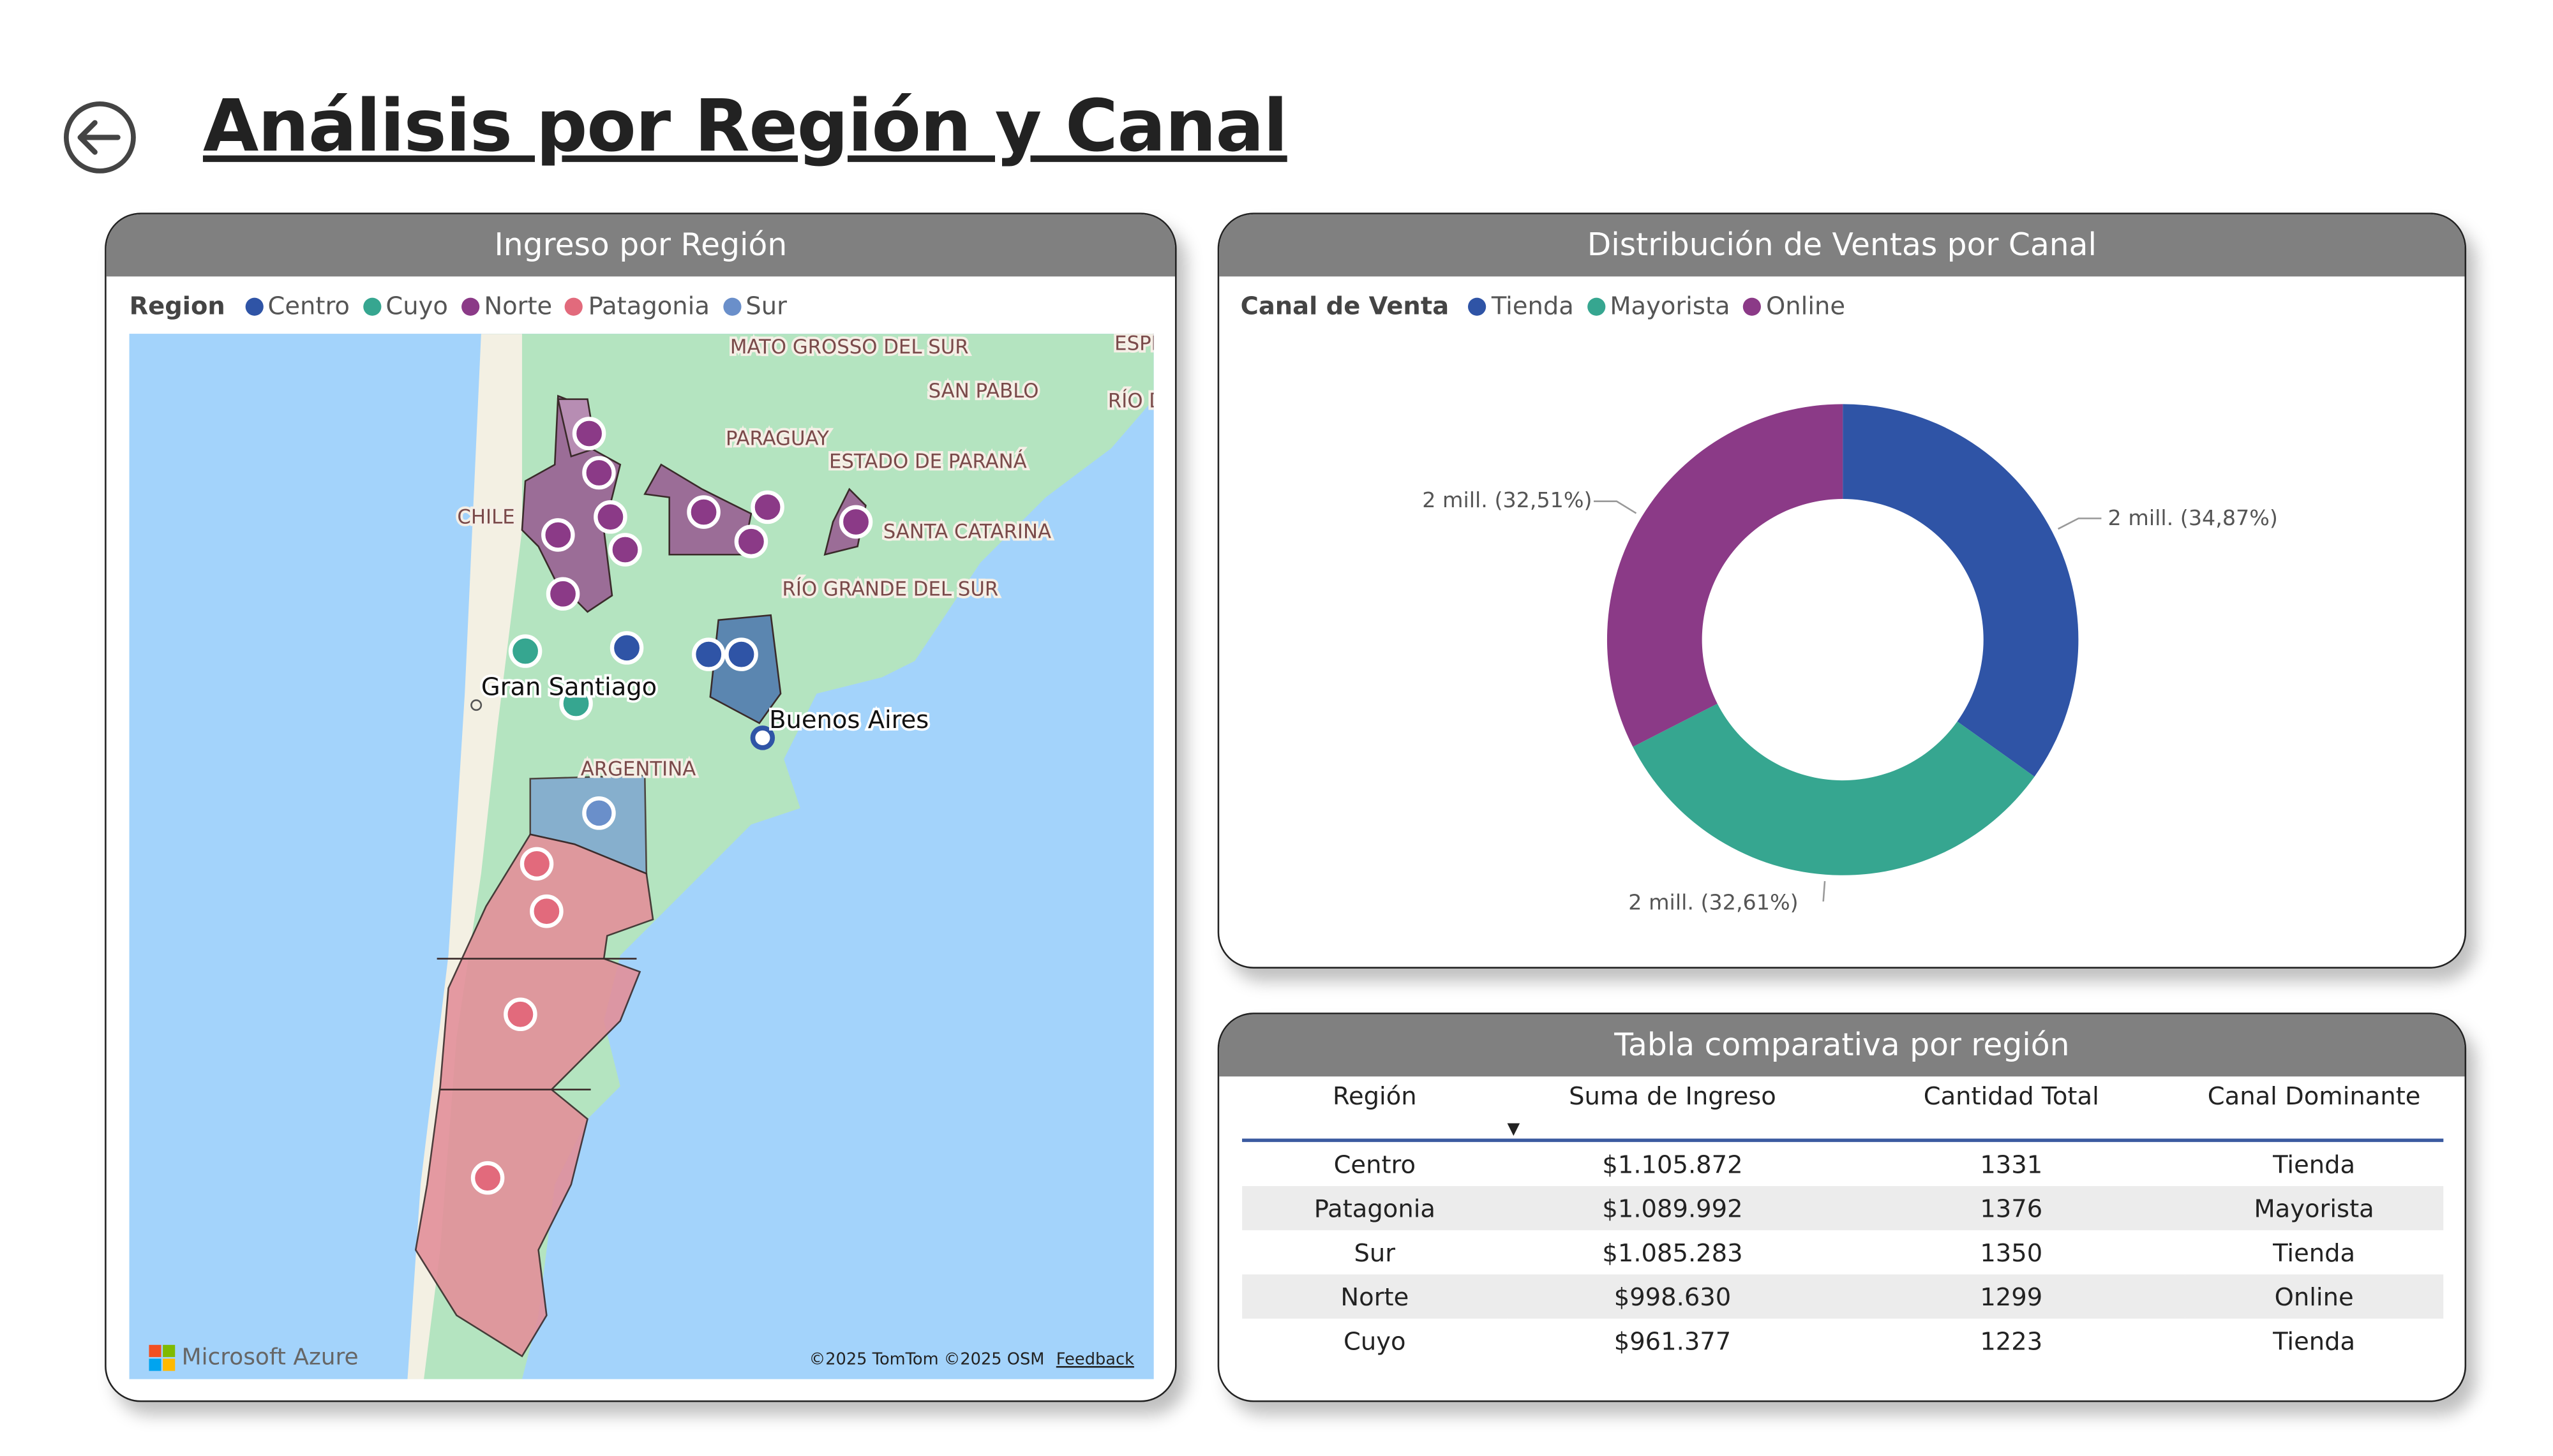  I want to click on legend-title: Region, so click(177, 306).